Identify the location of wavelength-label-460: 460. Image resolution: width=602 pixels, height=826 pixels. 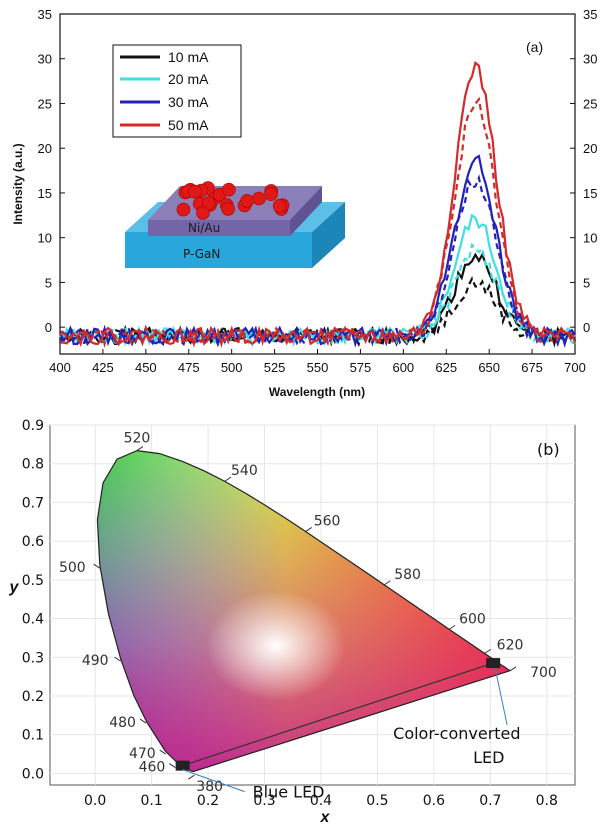
(152, 768).